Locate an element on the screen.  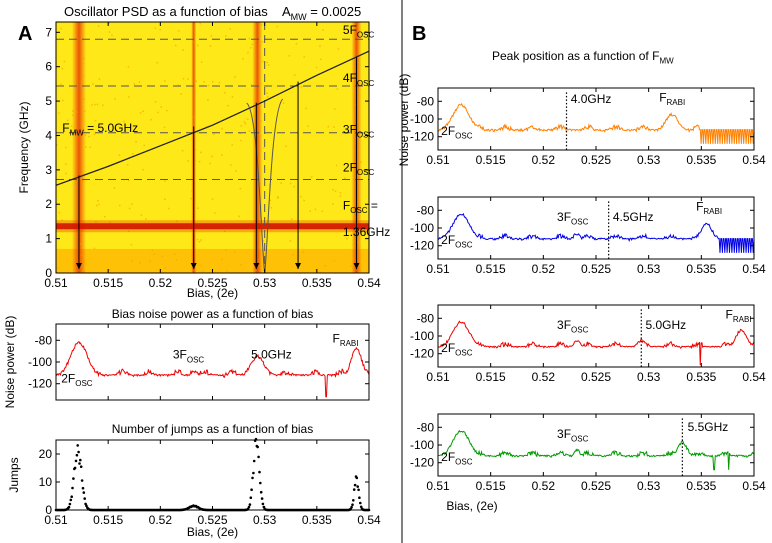
peak-0-ytick-label: -120 is located at coordinates (422, 137).